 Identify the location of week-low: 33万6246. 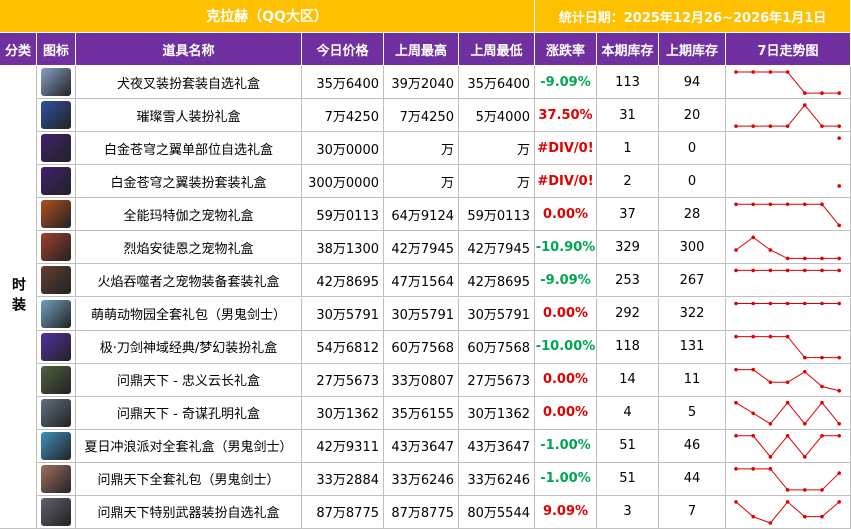
(497, 479).